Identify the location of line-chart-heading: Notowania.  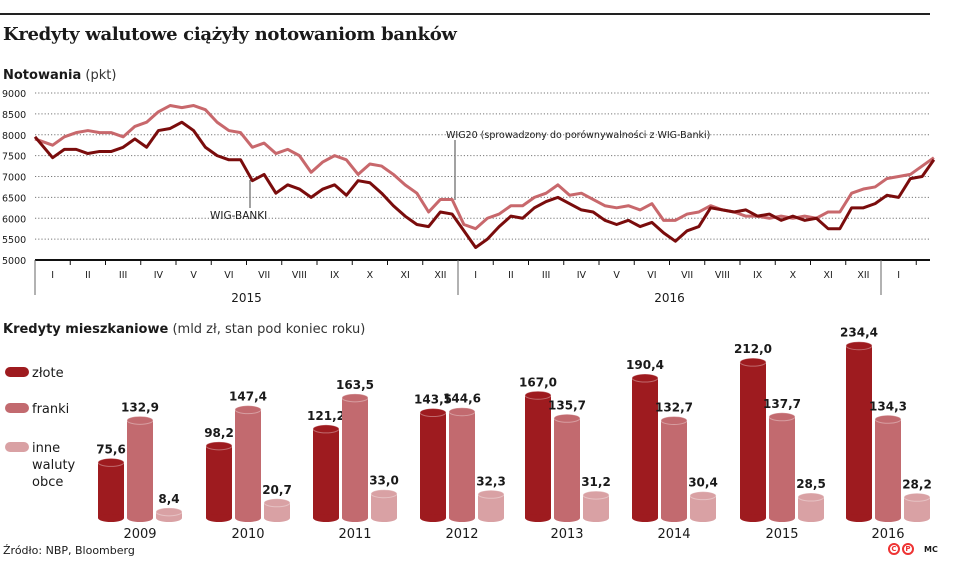
(42, 75).